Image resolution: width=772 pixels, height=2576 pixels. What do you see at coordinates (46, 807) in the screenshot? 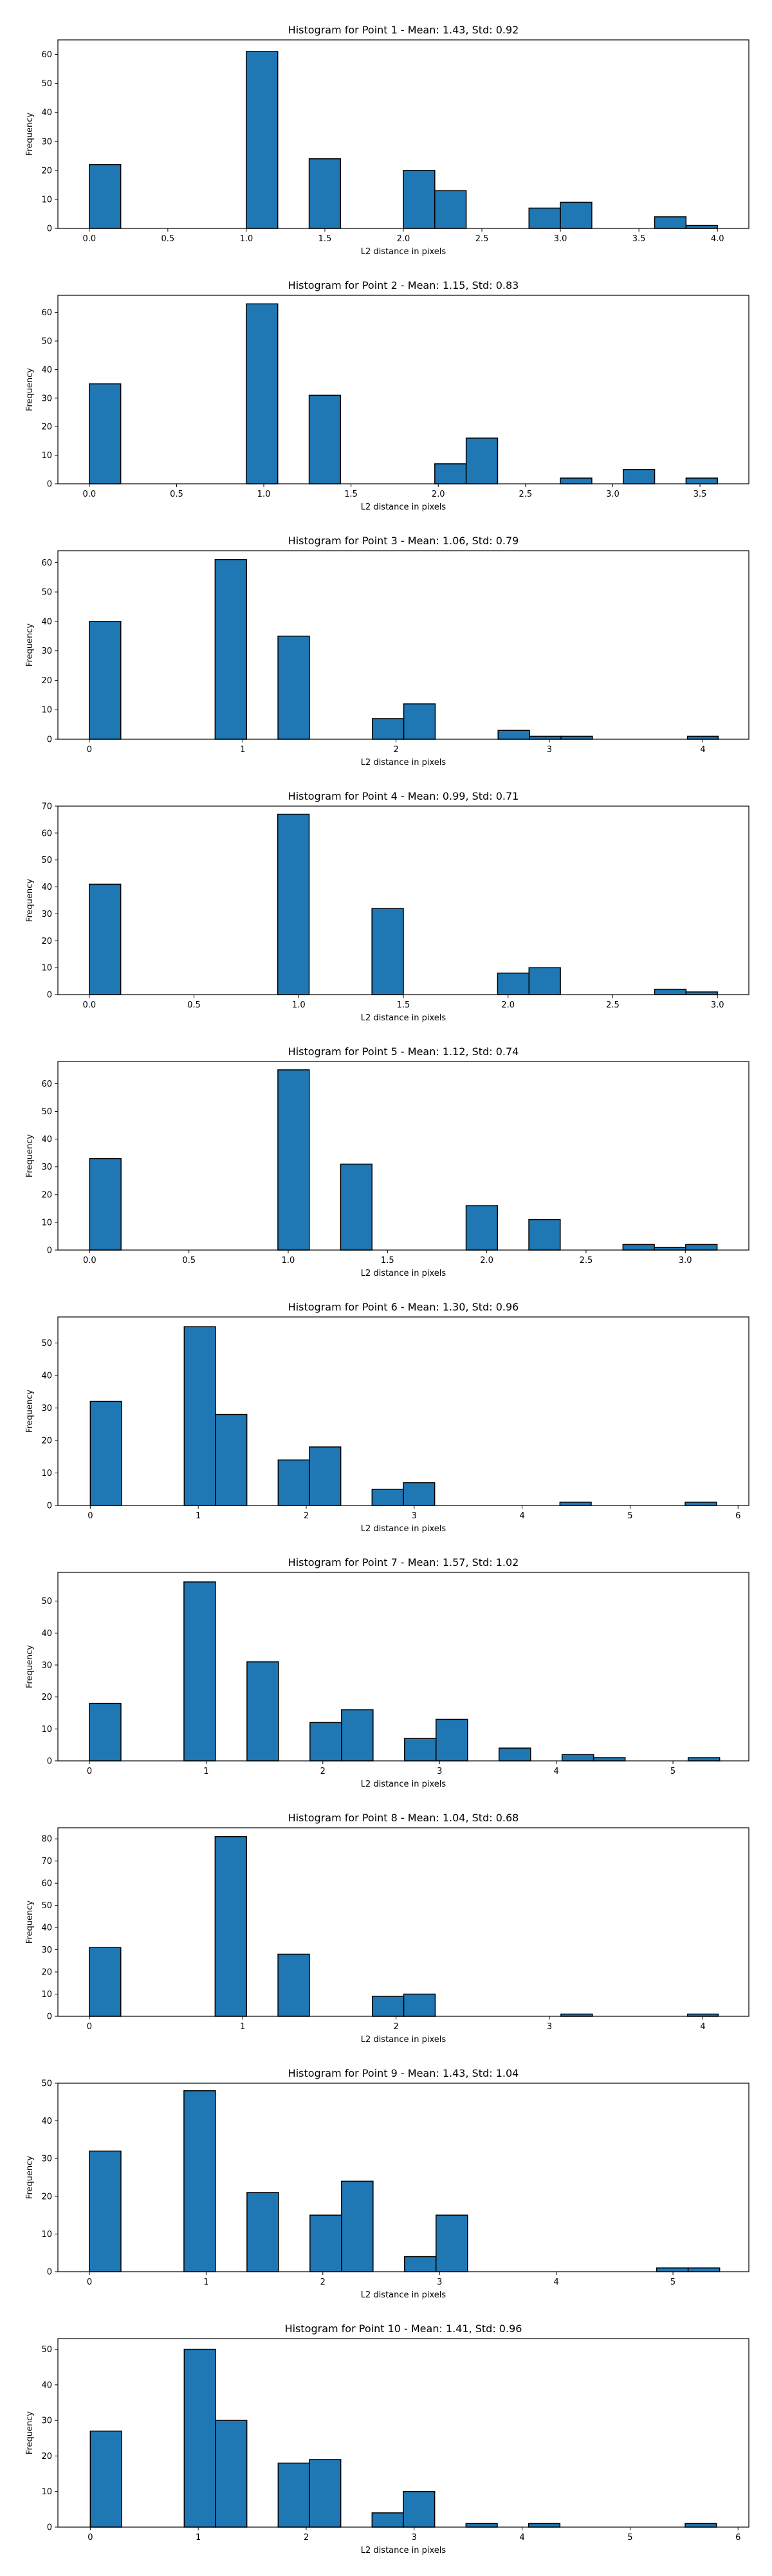
I see `y-tick-label: 70` at bounding box center [46, 807].